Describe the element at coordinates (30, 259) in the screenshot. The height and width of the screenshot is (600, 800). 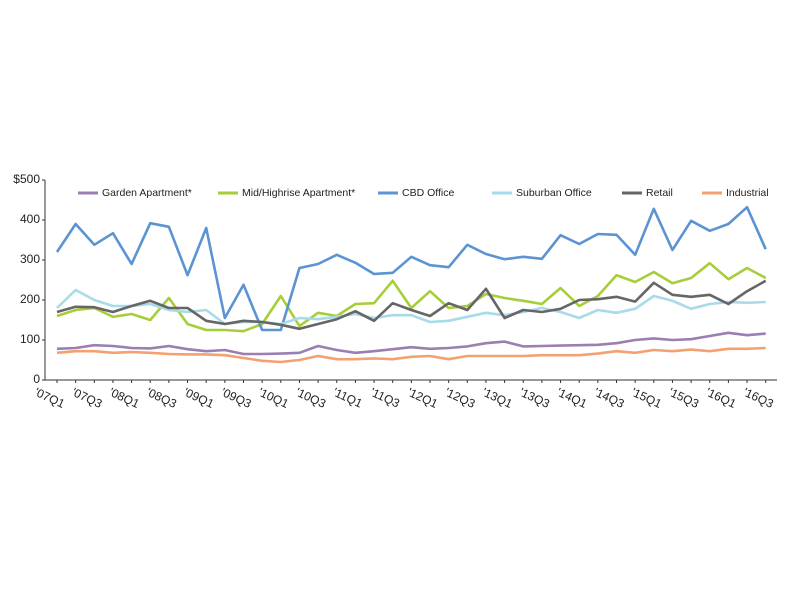
I see `y-tick-label: 300` at that location.